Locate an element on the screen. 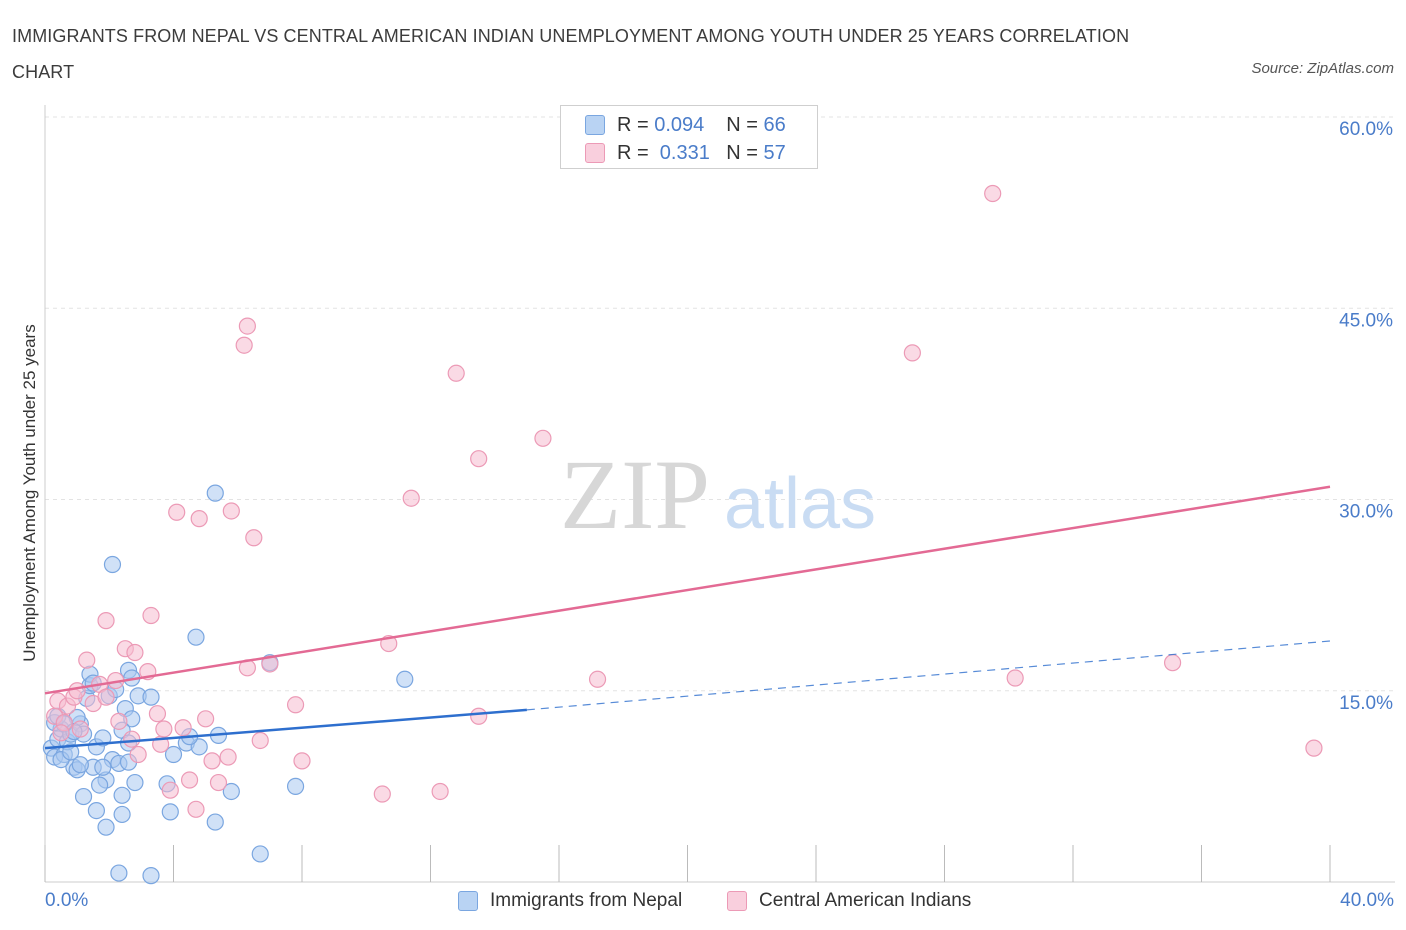  correlation-legend: R = 0.094 N = 66 R = 0.331 N = 57 is located at coordinates (689, 137).